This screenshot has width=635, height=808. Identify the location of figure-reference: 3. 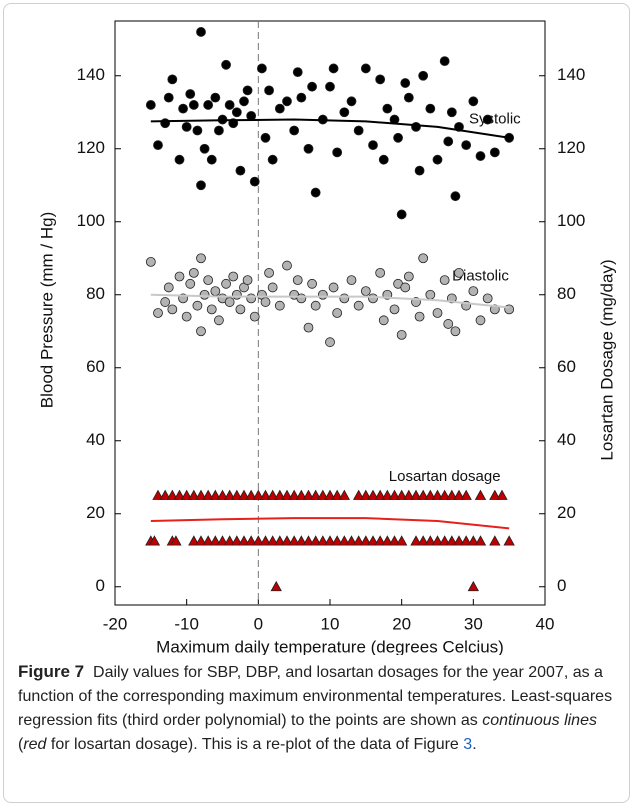
(468, 744).